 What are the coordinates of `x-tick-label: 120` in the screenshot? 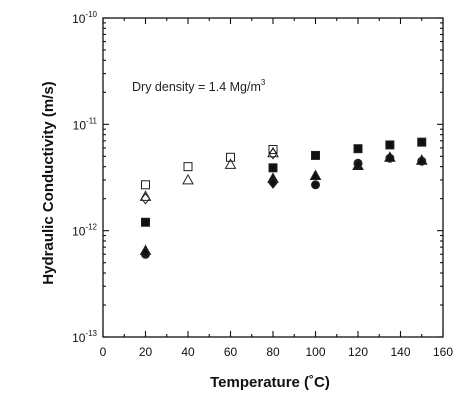 It's located at (358, 352).